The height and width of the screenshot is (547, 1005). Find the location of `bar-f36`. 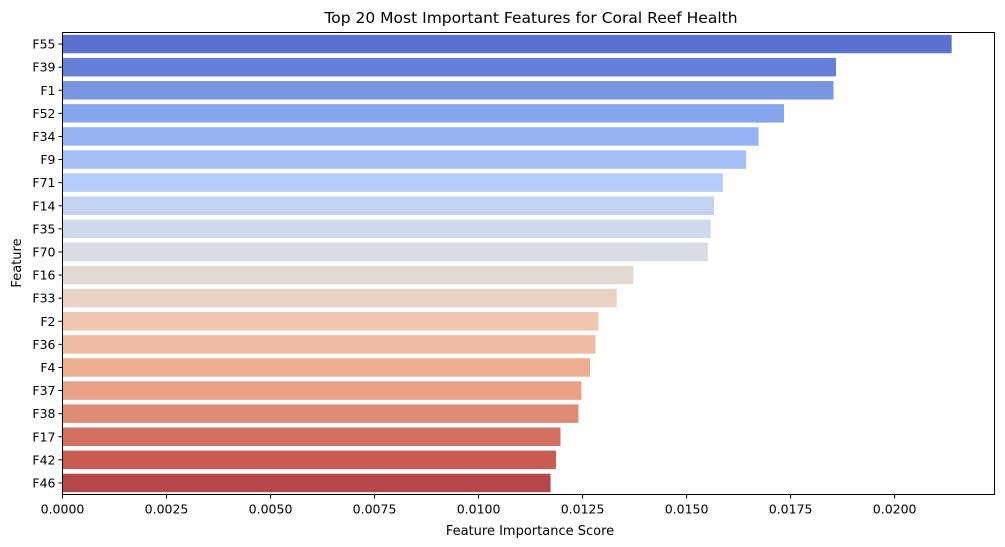

bar-f36 is located at coordinates (329, 344).